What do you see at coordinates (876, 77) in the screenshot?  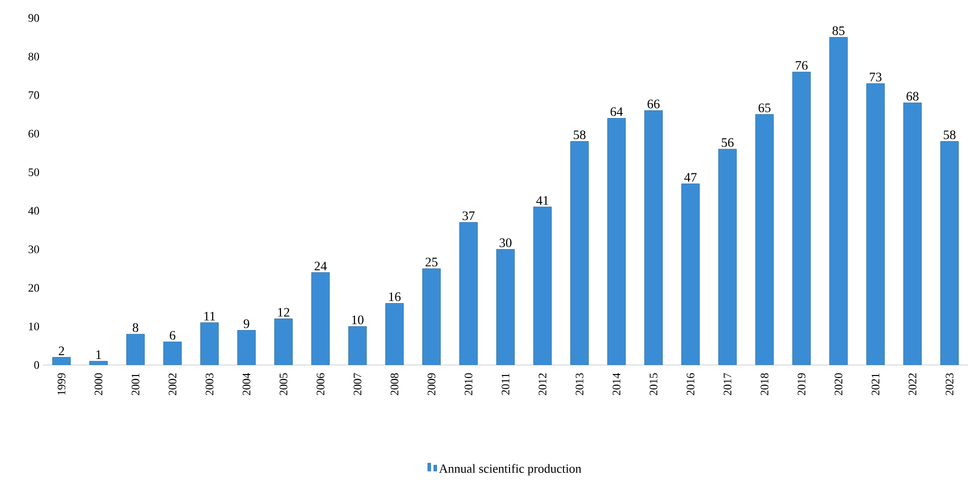 I see `data-label: 73` at bounding box center [876, 77].